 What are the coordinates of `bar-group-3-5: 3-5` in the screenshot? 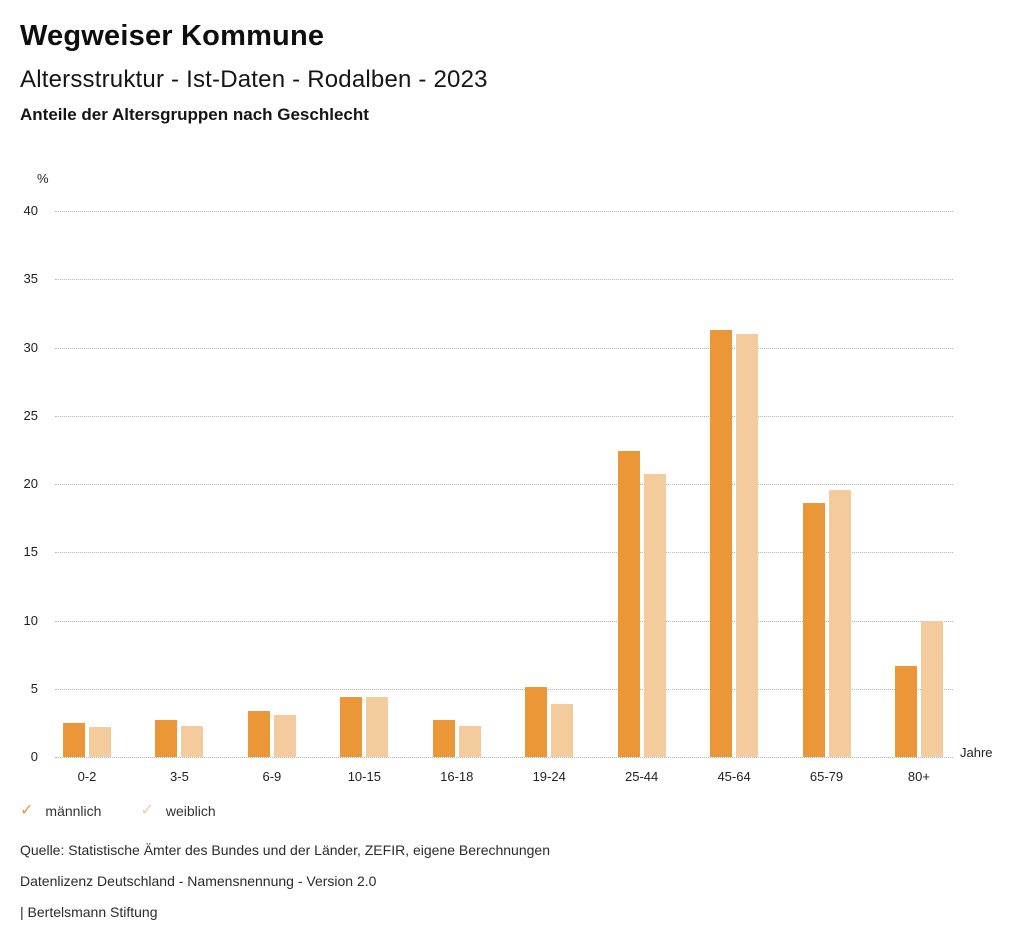 It's located at (179, 752).